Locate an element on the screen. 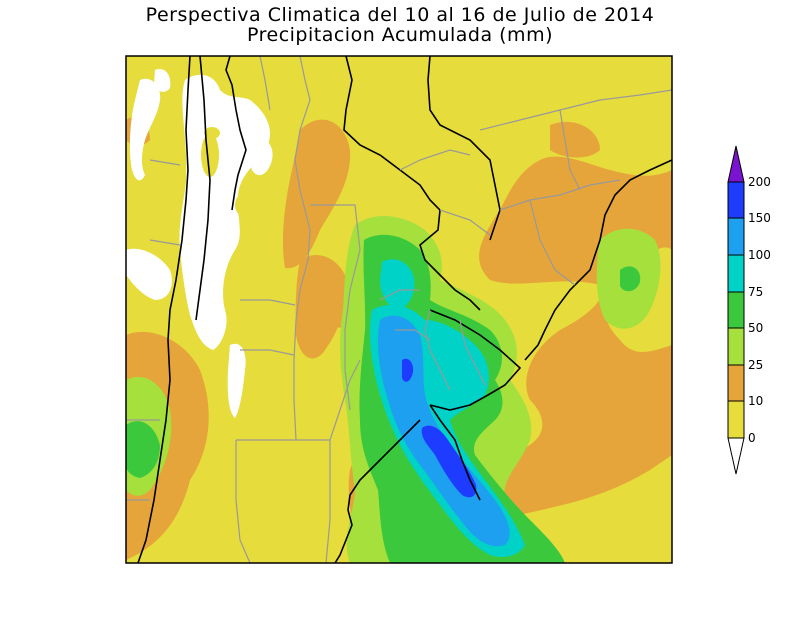  legend-tick-labels: 200 150 100 75 50 25 10 0 is located at coordinates (759, 310).